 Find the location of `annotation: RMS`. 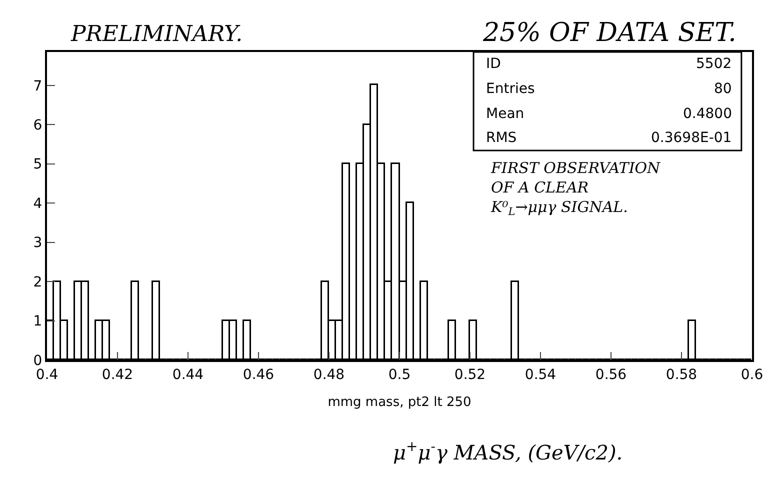

annotation: RMS is located at coordinates (501, 138).